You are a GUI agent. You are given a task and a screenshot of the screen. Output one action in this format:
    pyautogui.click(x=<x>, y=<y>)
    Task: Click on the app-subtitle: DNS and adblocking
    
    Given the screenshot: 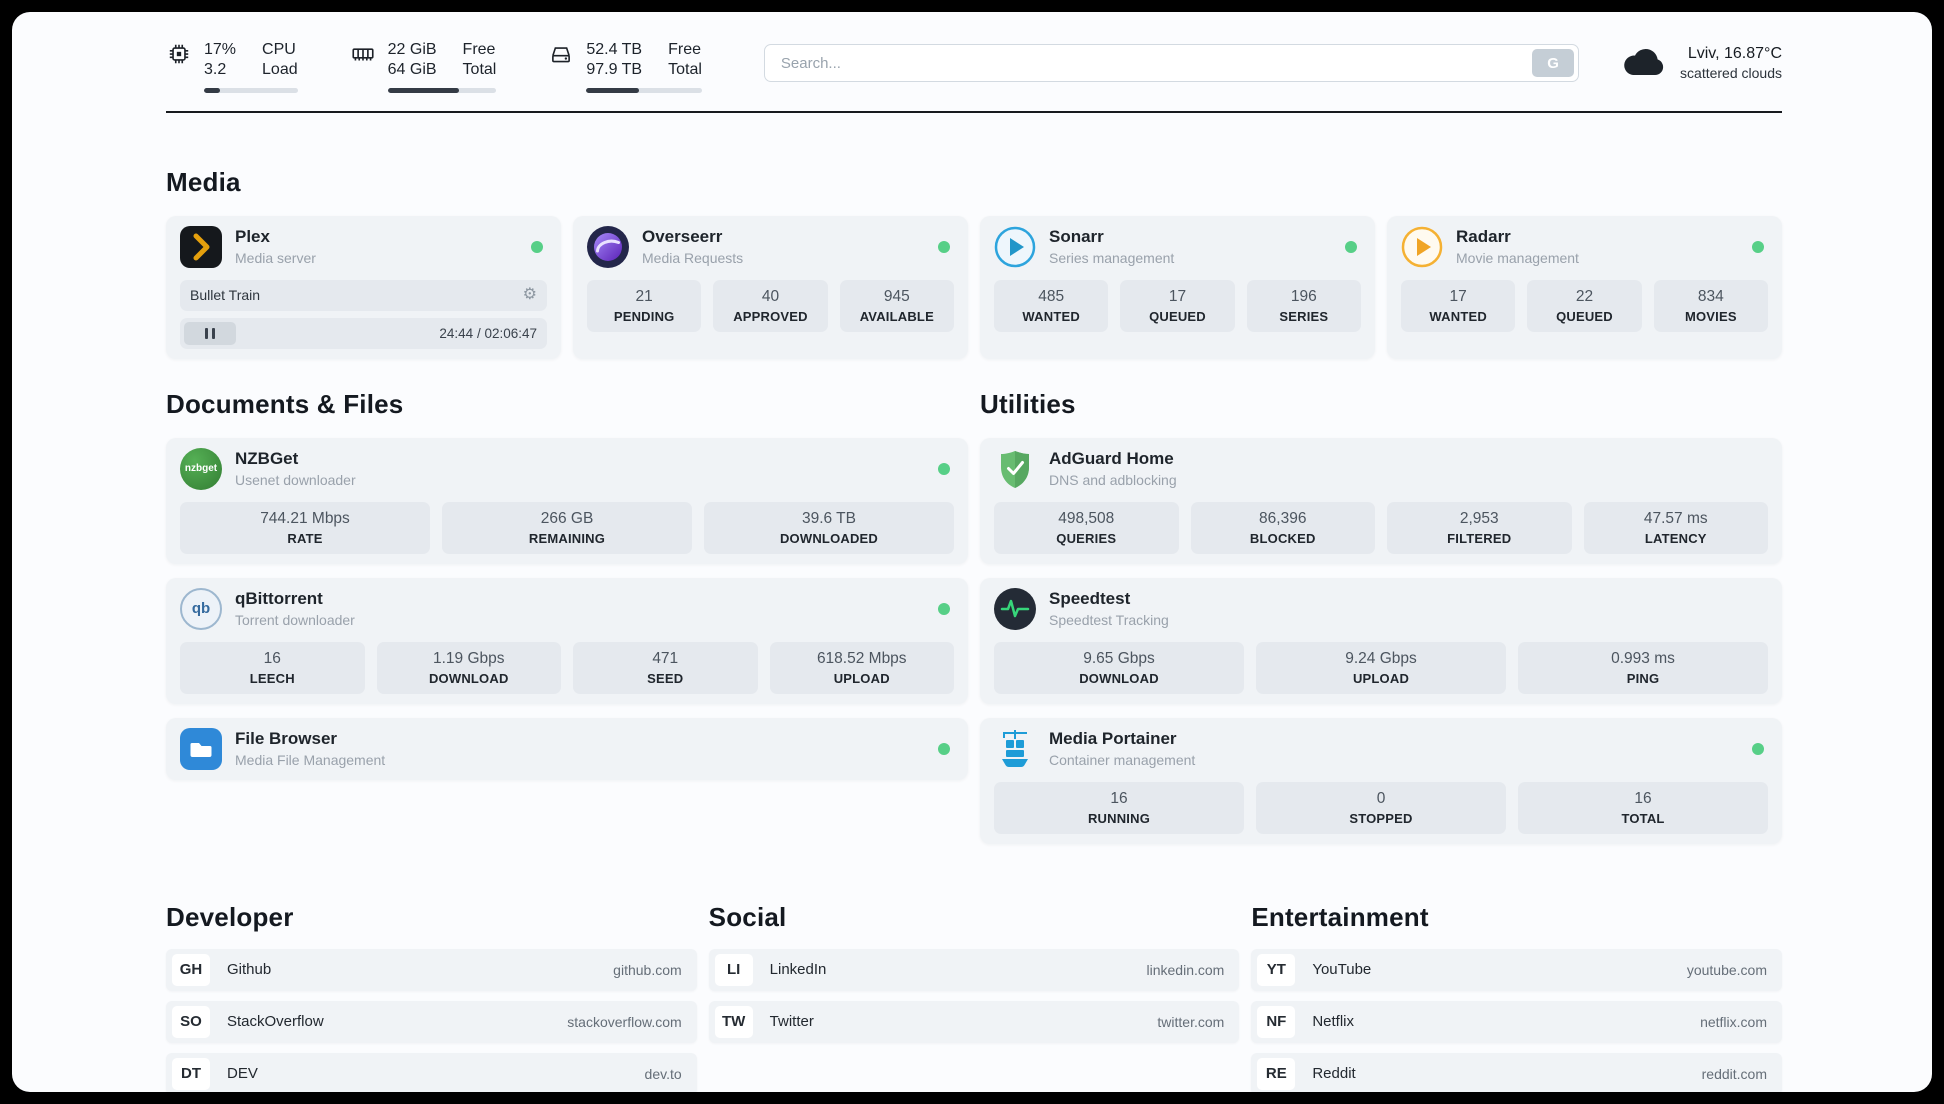 What is the action you would take?
    pyautogui.click(x=1113, y=480)
    